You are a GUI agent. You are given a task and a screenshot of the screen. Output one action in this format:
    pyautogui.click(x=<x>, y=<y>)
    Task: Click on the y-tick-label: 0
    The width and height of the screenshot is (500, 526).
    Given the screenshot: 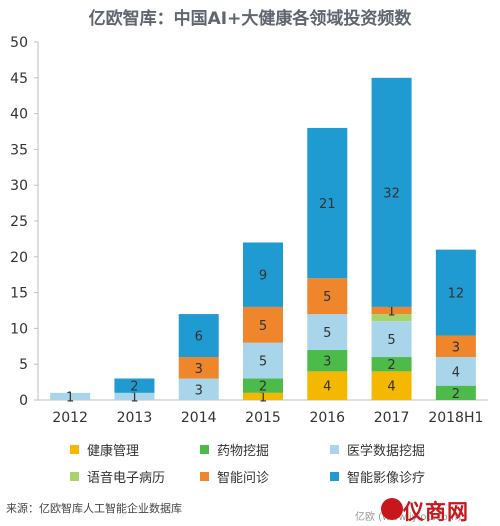 What is the action you would take?
    pyautogui.click(x=23, y=401)
    